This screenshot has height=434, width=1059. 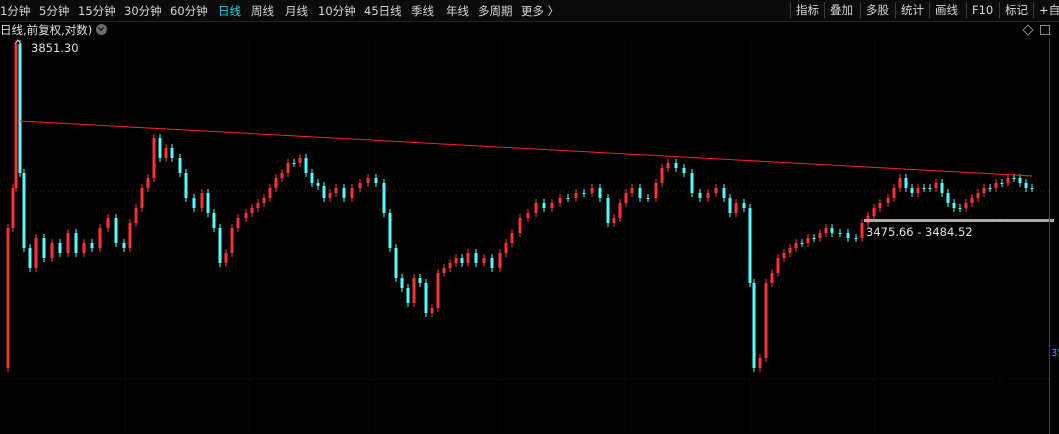 What do you see at coordinates (337, 11) in the screenshot?
I see `period-tab-8: 10分钟` at bounding box center [337, 11].